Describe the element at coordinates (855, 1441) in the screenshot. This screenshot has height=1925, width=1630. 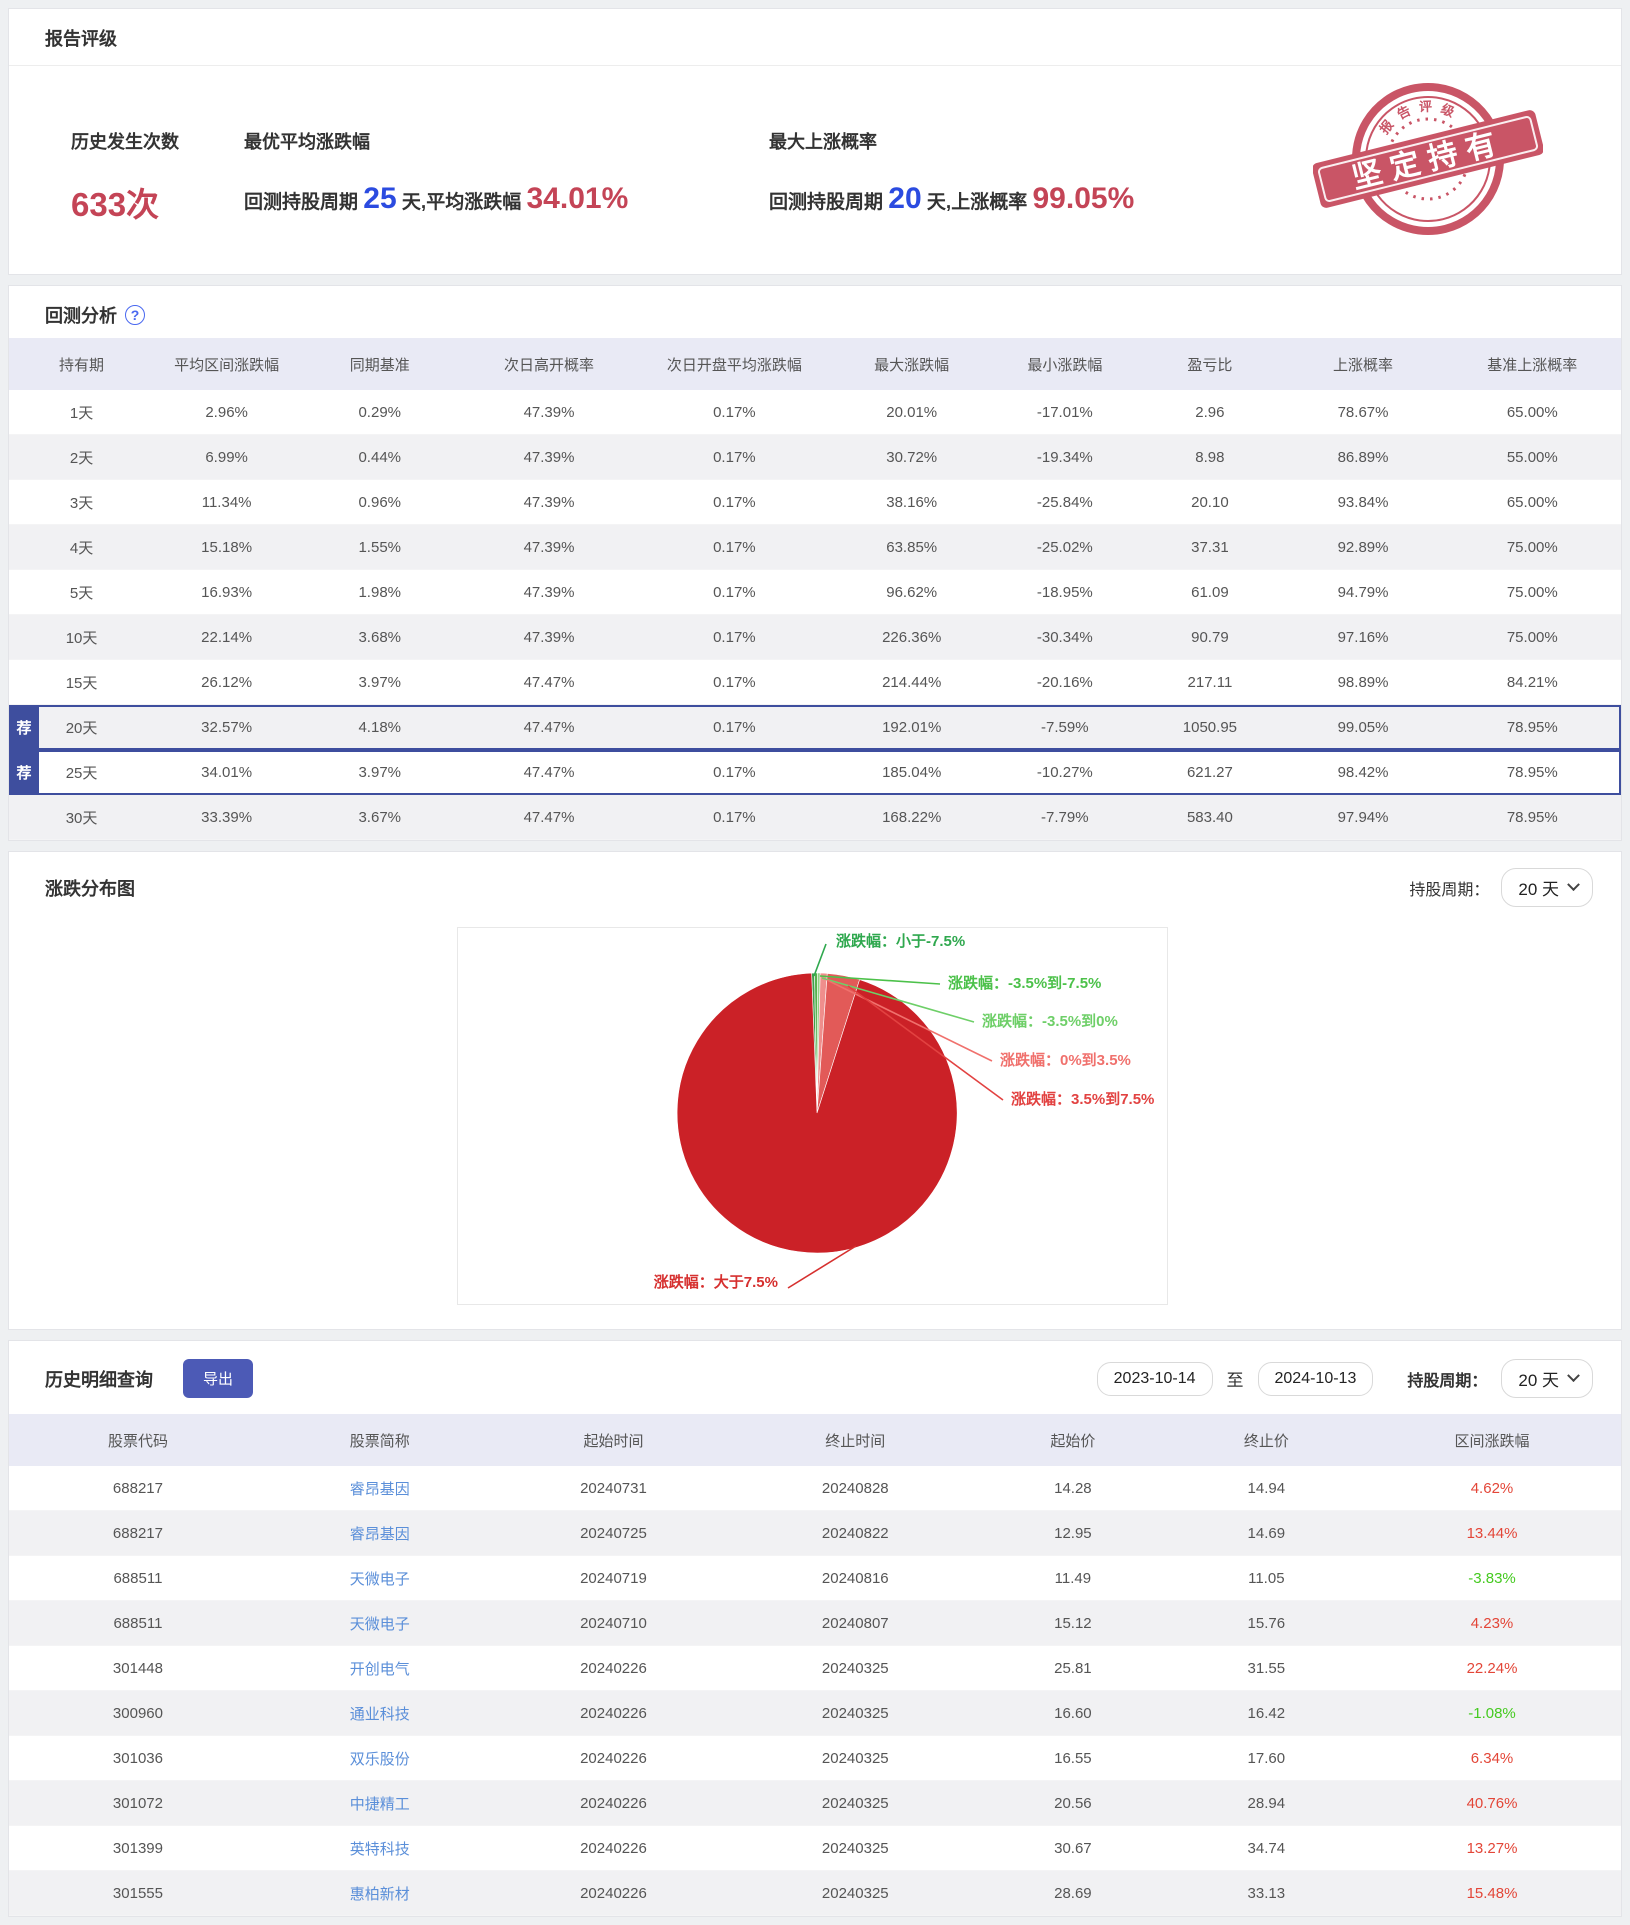
I see `history-col-header: 终止时间` at that location.